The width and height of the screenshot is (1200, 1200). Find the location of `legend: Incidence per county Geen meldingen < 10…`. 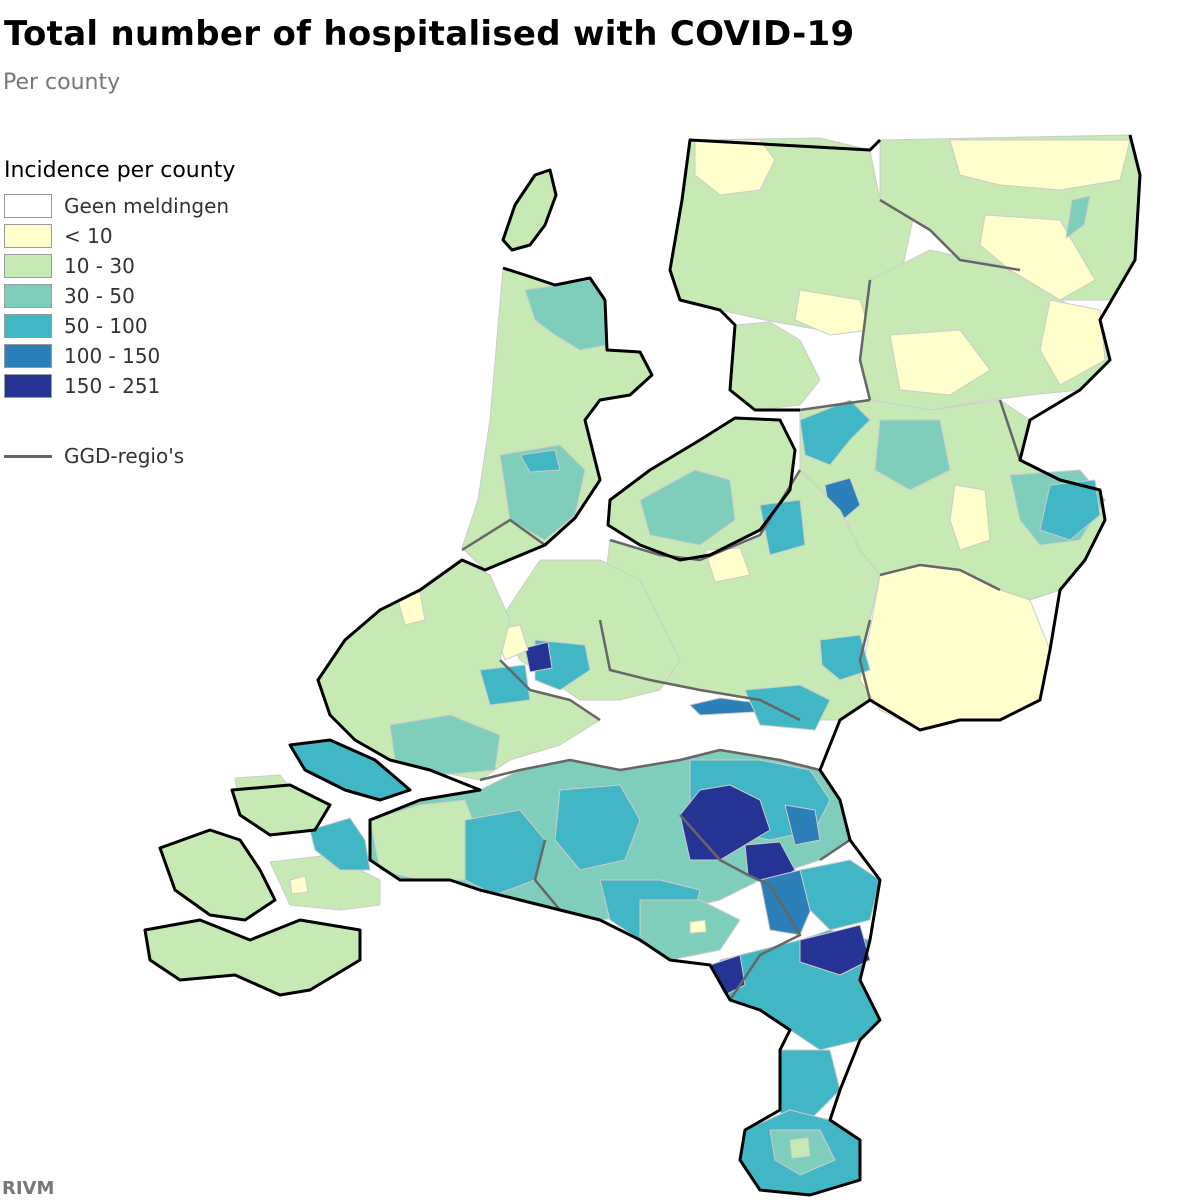

legend: Incidence per county Geen meldingen < 10… is located at coordinates (119, 314).